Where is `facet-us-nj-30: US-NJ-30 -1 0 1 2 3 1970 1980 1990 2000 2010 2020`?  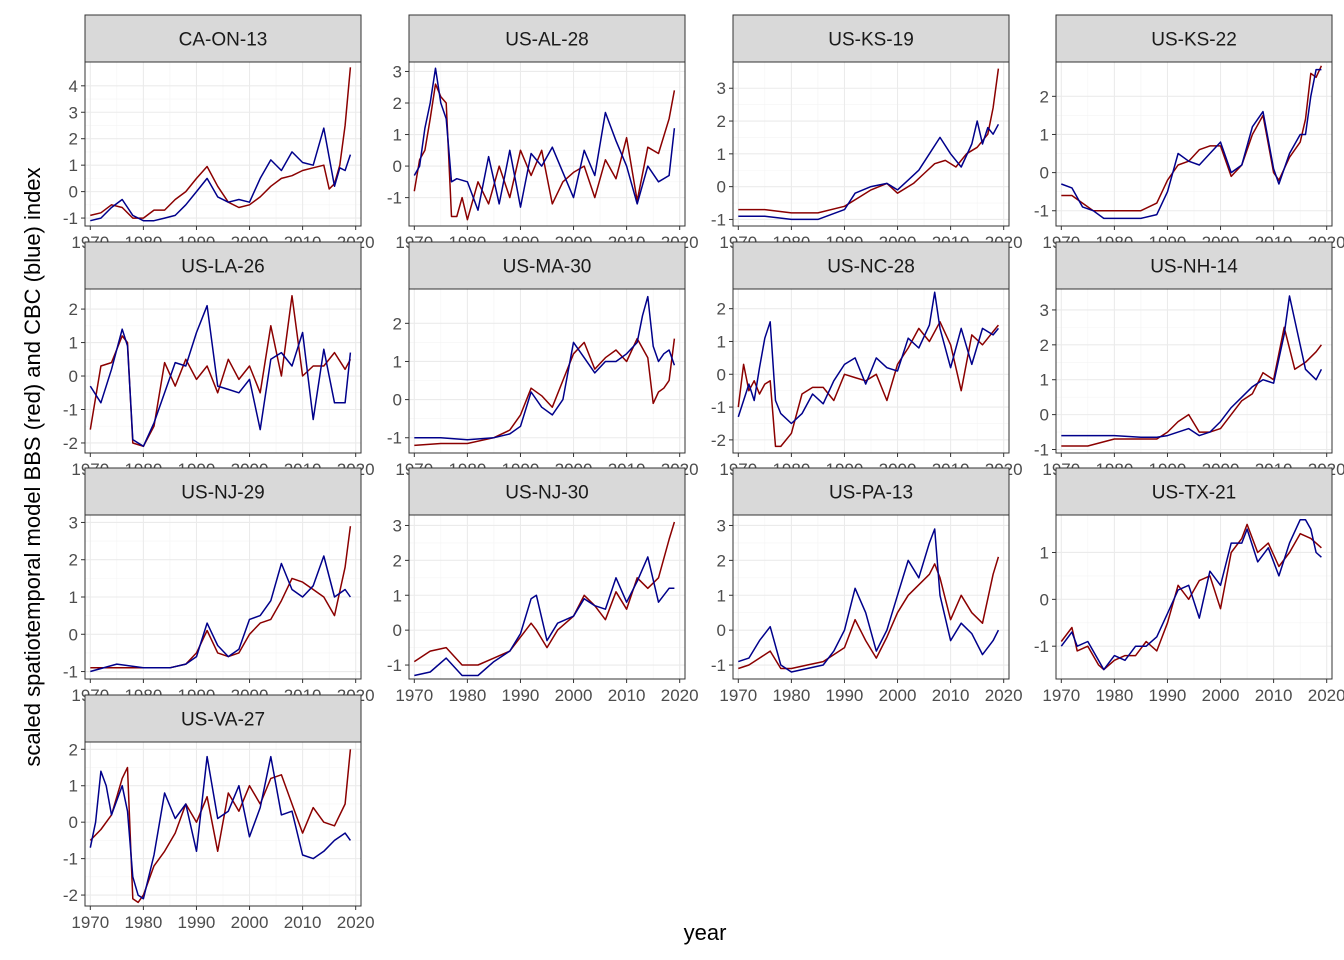 facet-us-nj-30: US-NJ-30 -1 0 1 2 3 1970 1980 1990 2000 2010 2020 is located at coordinates (543, 586).